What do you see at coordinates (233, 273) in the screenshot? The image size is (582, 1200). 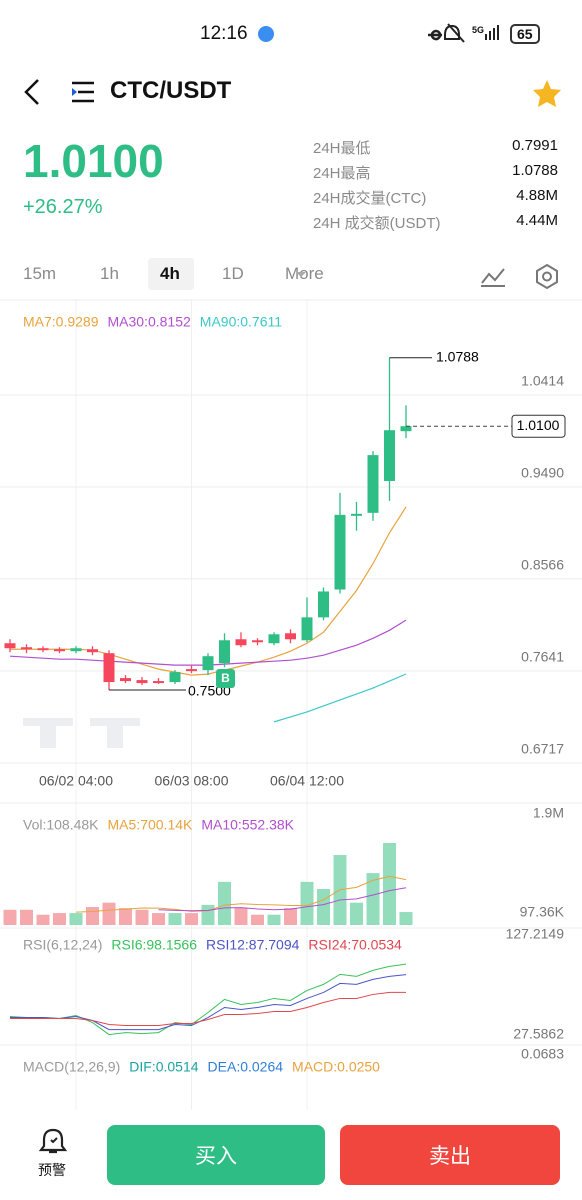 I see `timeframe-tab: 1D` at bounding box center [233, 273].